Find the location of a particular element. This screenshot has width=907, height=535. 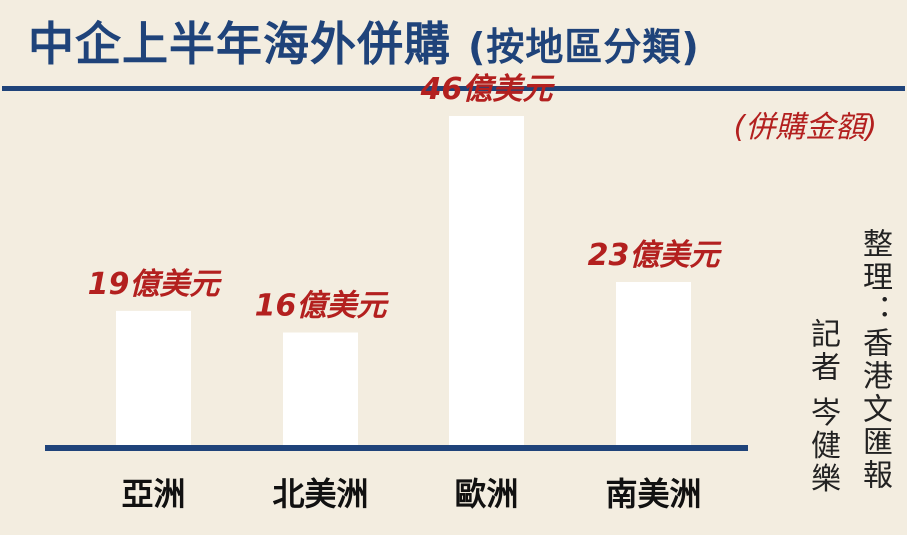

data-label-3: 23億美元 is located at coordinates (655, 255).